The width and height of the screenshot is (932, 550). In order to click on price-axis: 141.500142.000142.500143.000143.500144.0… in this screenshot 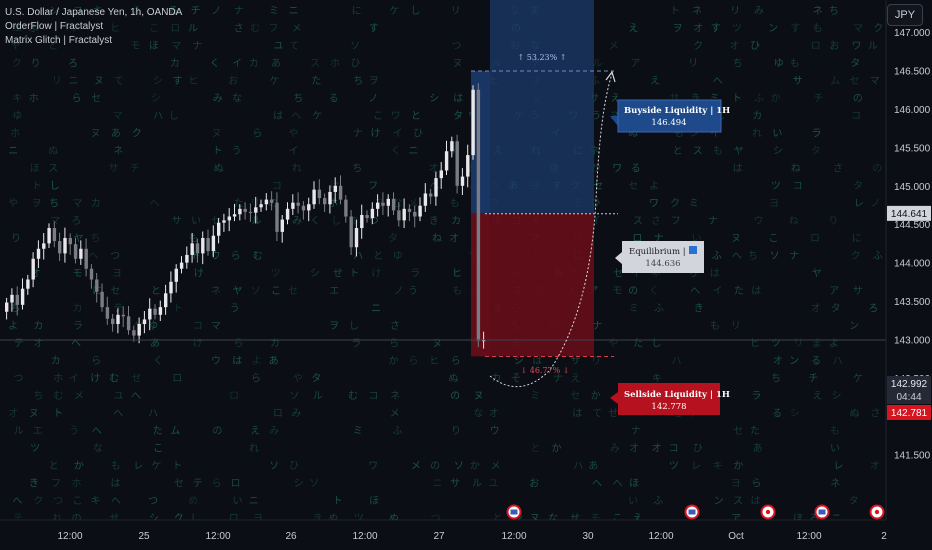, I will do `click(908, 260)`.